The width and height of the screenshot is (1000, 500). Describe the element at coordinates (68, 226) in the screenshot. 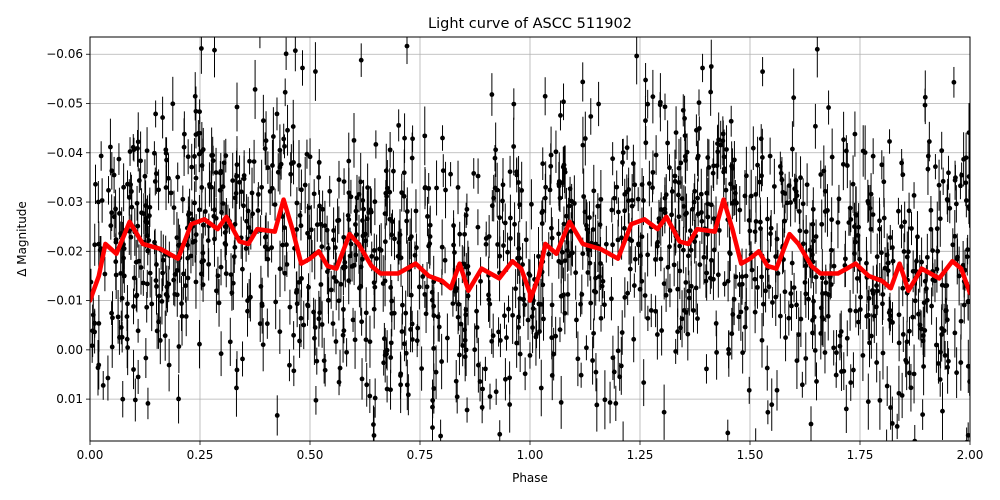

I see `y-axis-ticks: 0.01 0.00 −0.01 −0.02 −0.03 −0.04 −0.05 −0.06` at that location.